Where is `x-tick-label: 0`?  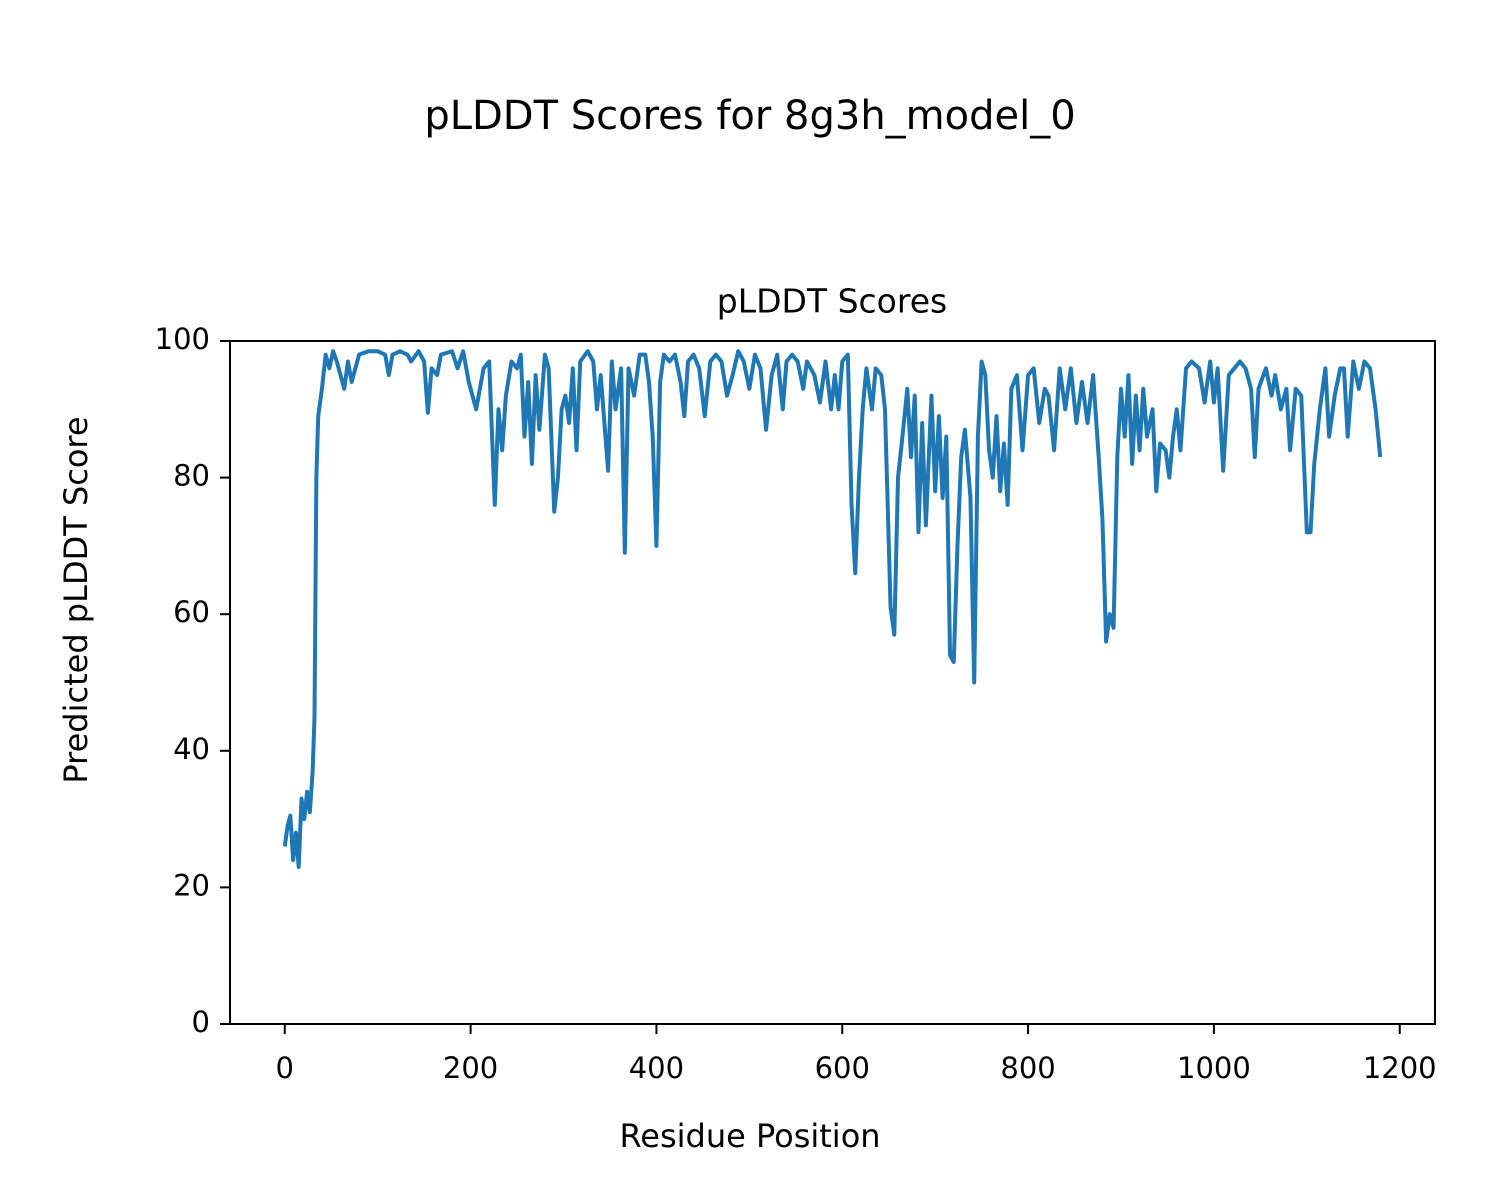
x-tick-label: 0 is located at coordinates (285, 1068).